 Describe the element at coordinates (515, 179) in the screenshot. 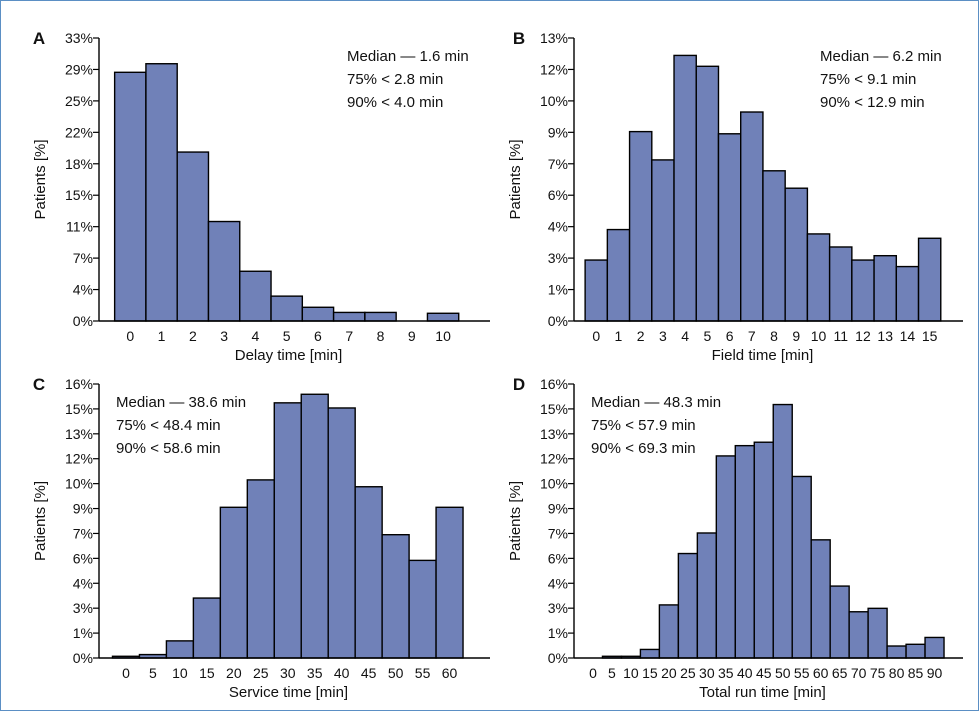

I see `y-axis-title-b: Patients [%]` at that location.